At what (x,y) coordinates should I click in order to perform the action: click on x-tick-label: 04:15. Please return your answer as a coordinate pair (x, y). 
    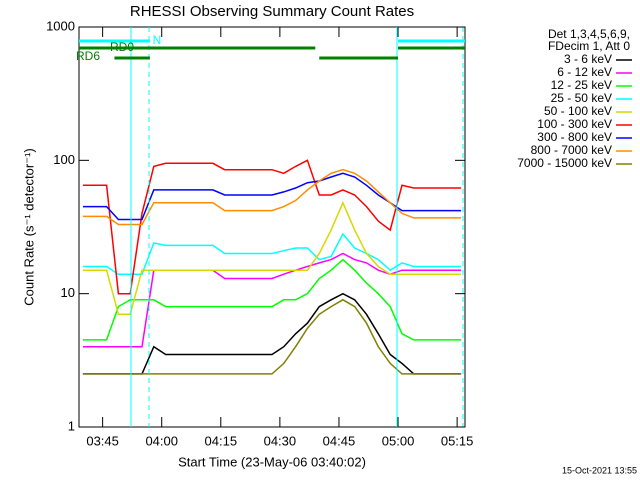
    Looking at the image, I should click on (221, 440).